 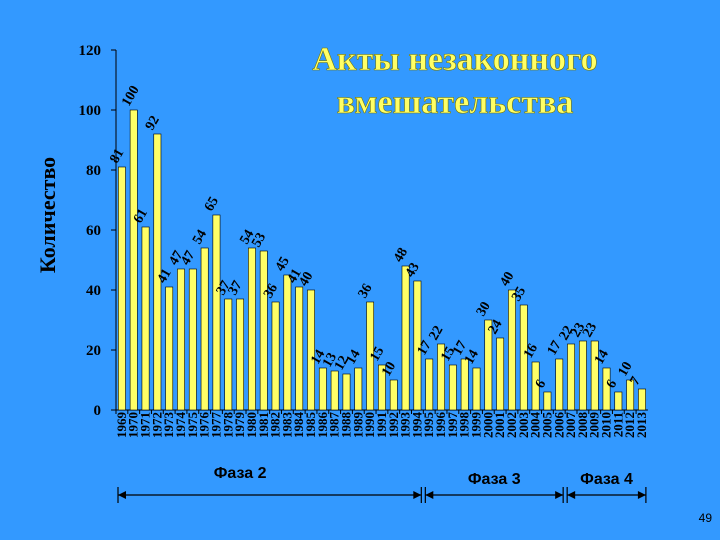 What do you see at coordinates (519, 294) in the screenshot?
I see `data-label: 35` at bounding box center [519, 294].